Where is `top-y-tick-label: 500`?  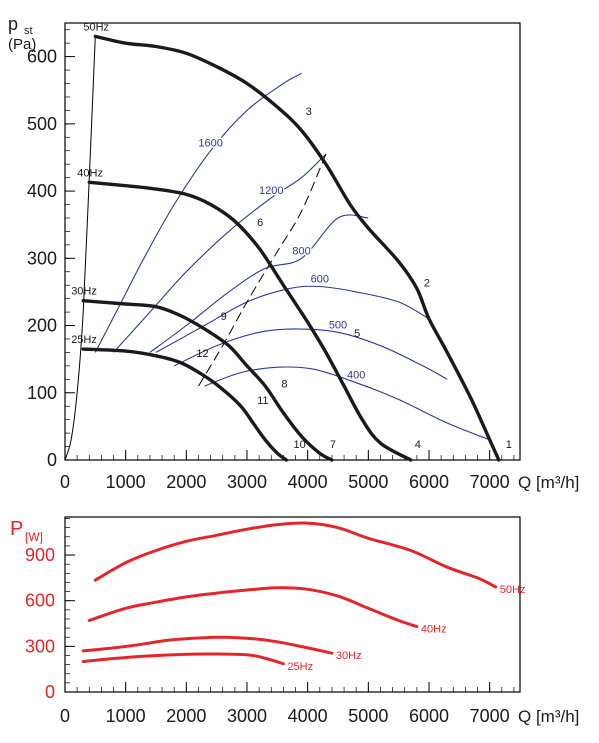
top-y-tick-label: 500 is located at coordinates (42, 124).